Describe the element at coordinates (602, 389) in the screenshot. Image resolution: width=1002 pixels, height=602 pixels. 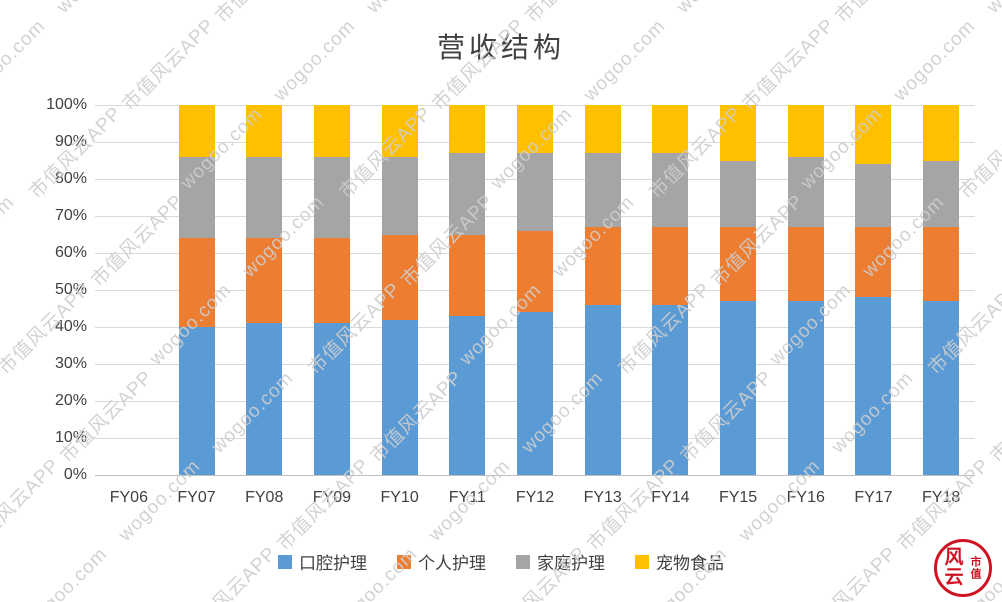
I see `bar-segment-口腔护理-FY13` at that location.